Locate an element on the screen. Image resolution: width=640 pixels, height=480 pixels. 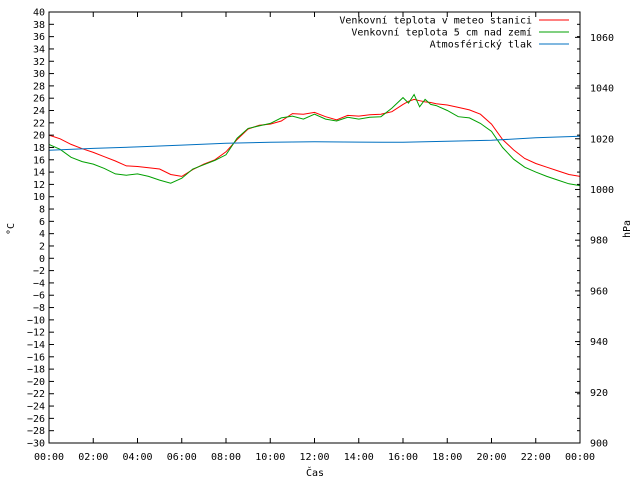
y-left-tick-label: 30 is located at coordinates (39, 74).